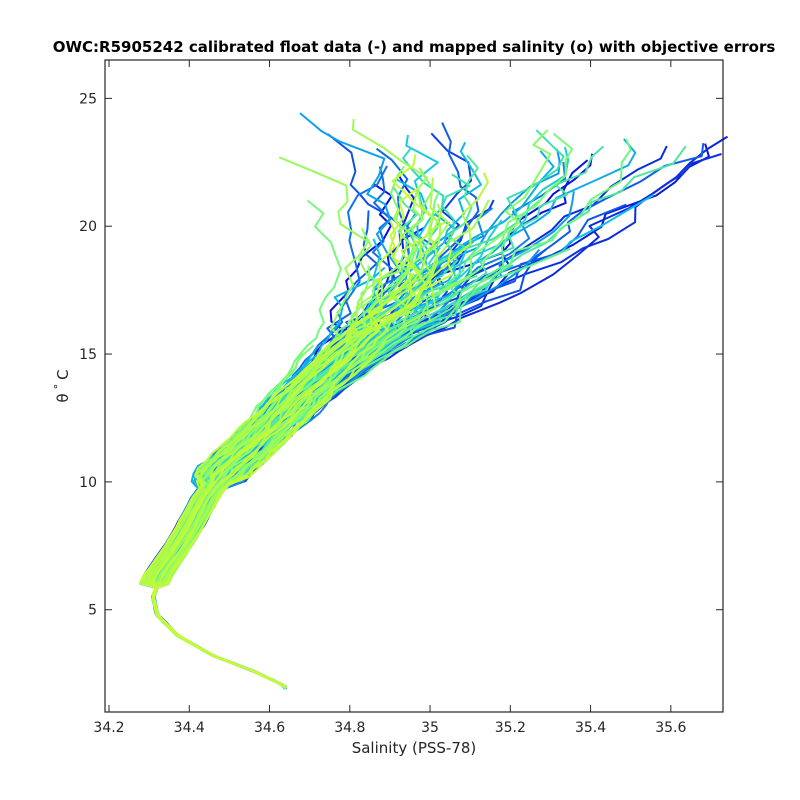  Describe the element at coordinates (88, 355) in the screenshot. I see `y-tick-label: 15` at that location.